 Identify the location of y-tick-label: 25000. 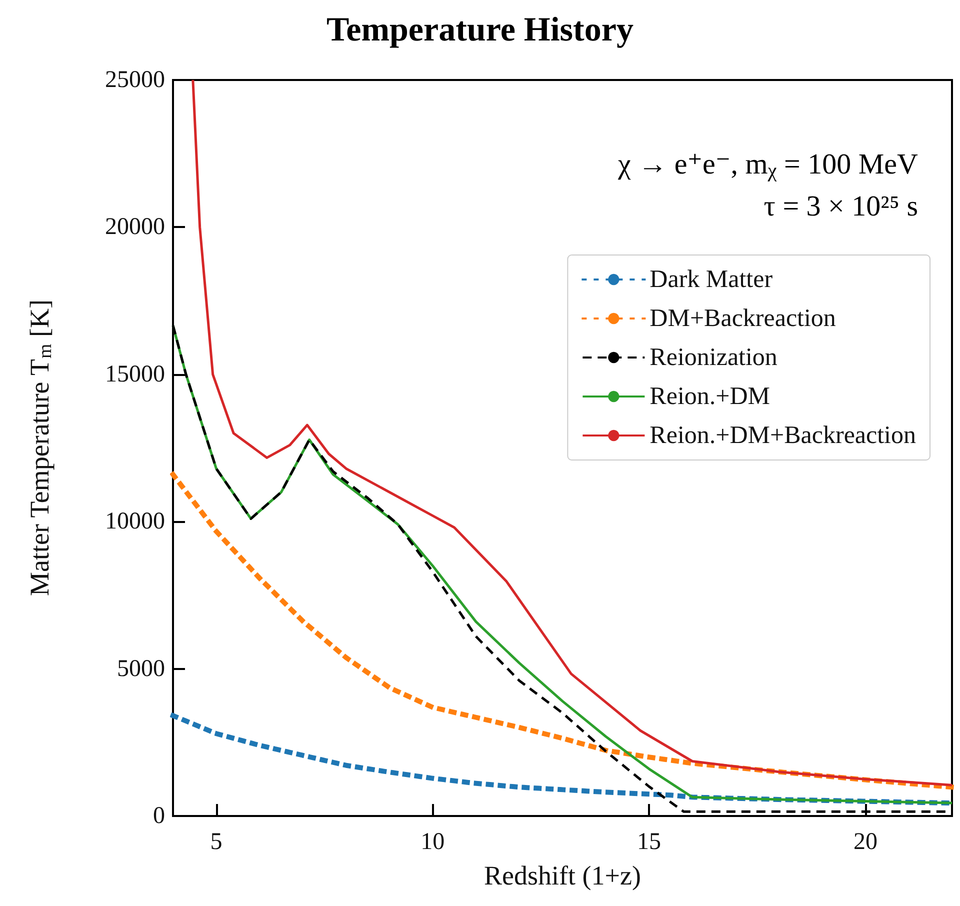
(135, 80).